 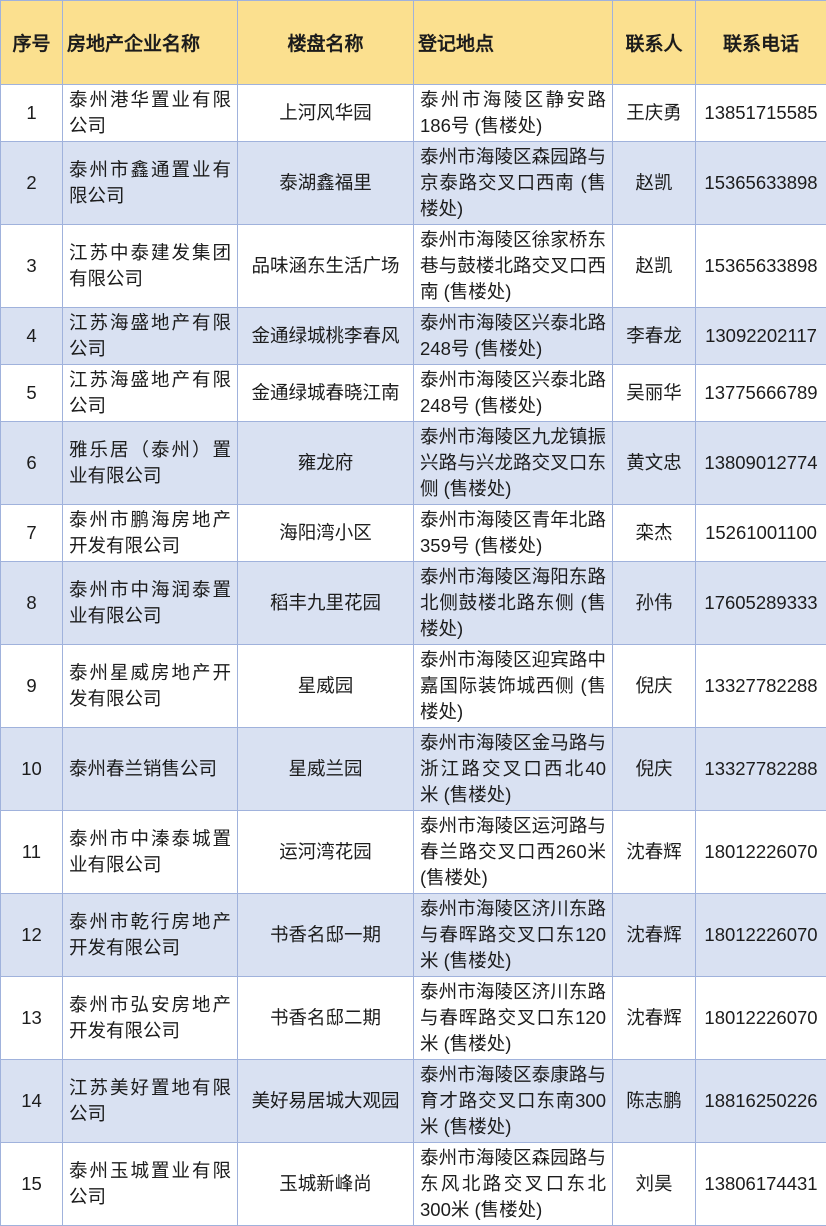 What do you see at coordinates (150, 463) in the screenshot?
I see `cell-company: 雅乐居（泰州）置业有限公司` at bounding box center [150, 463].